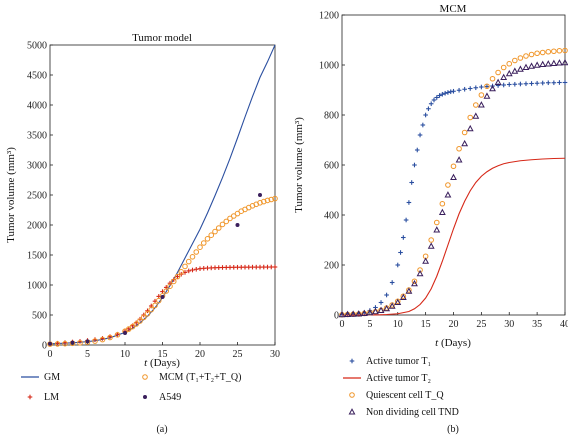  Describe the element at coordinates (426, 324) in the screenshot. I see `x-tick-label: 15` at that location.